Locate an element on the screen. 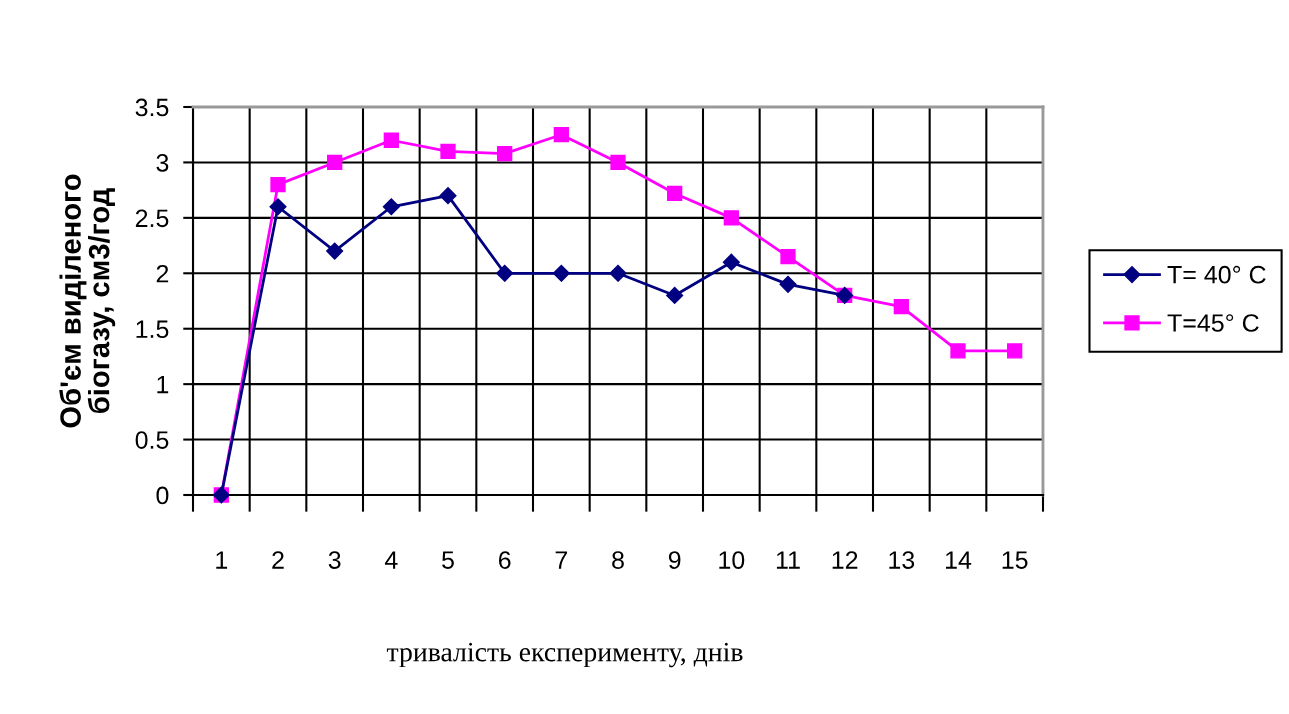 This screenshot has height=714, width=1289. x-tick-label: 14 is located at coordinates (959, 560).